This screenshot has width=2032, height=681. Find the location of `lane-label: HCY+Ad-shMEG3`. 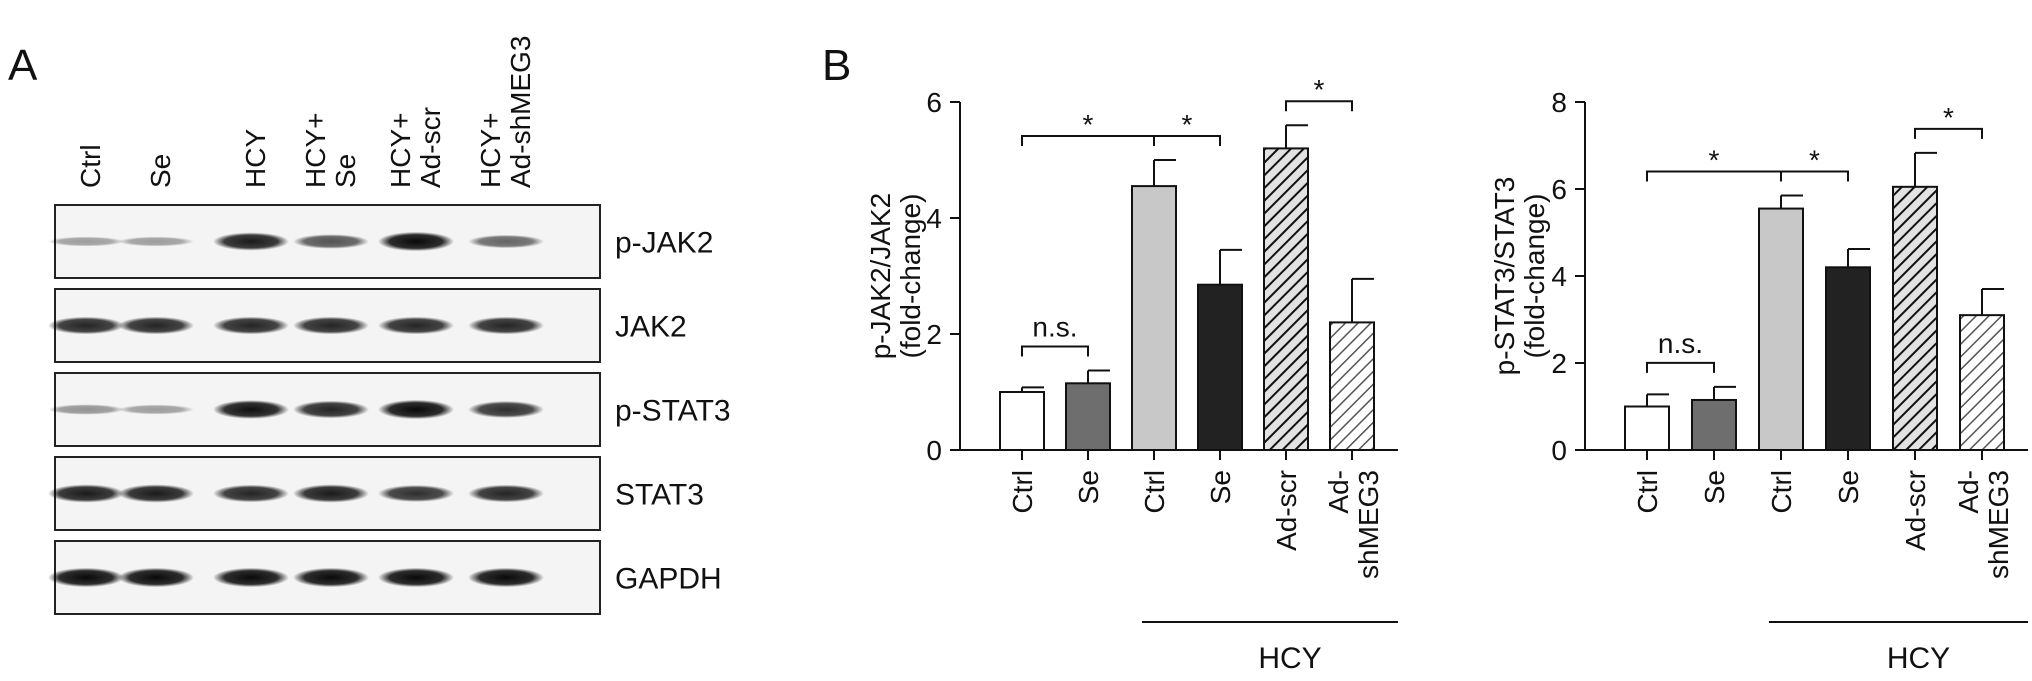

lane-label: HCY+Ad-shMEG3 is located at coordinates (505, 112).